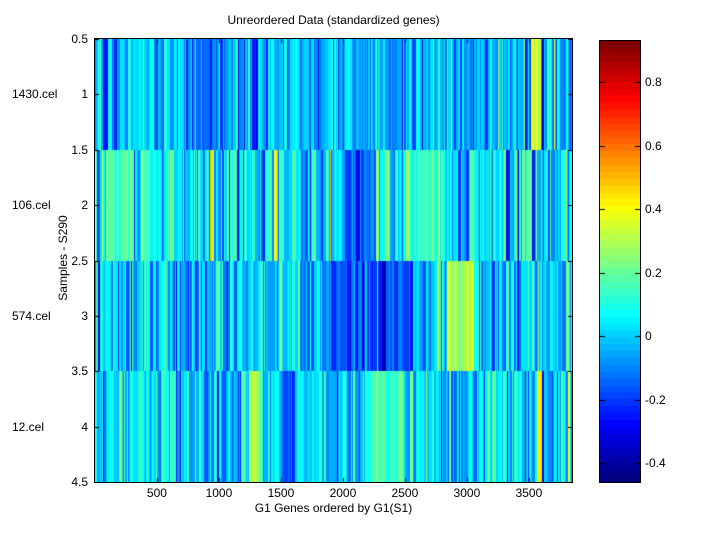 The image size is (720, 540). I want to click on colorbar-tick-label: 0.6, so click(653, 145).